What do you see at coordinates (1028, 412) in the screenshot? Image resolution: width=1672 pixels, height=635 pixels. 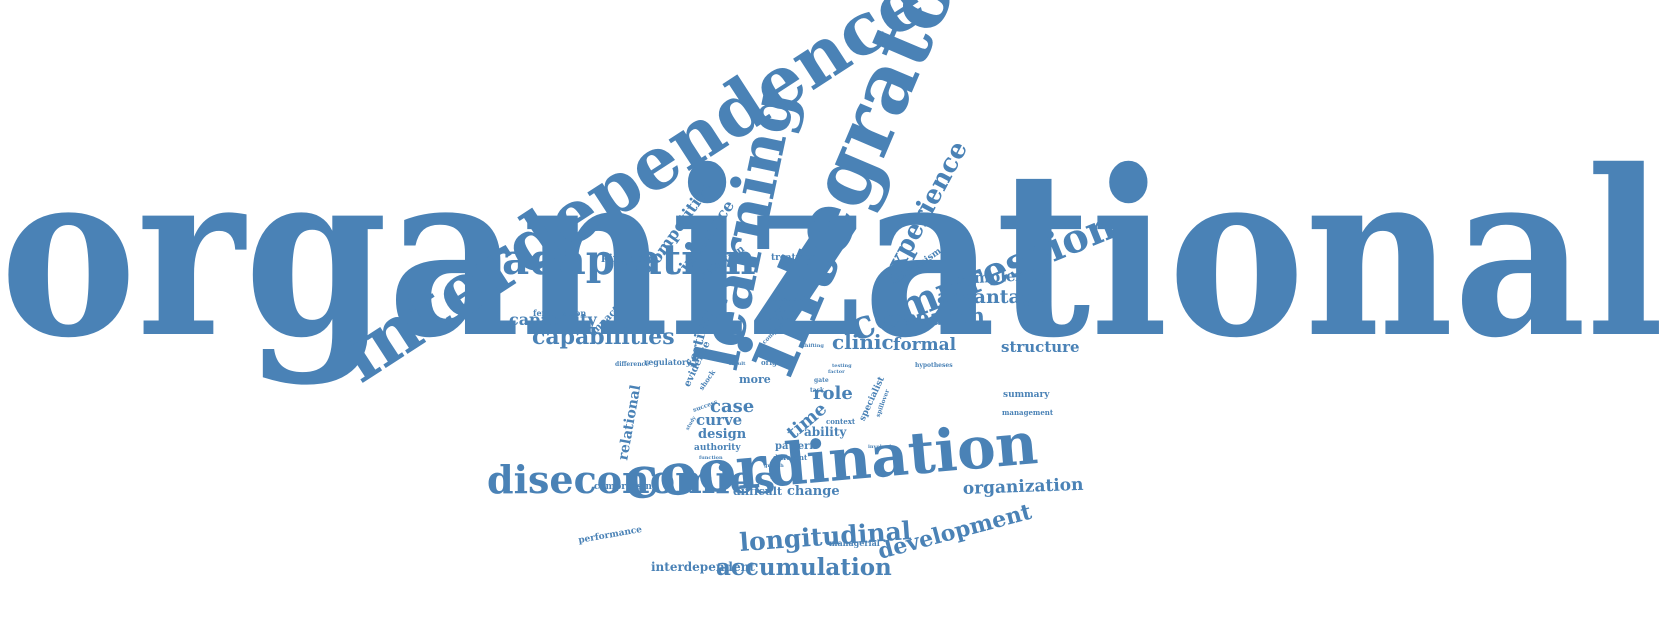 I see `word-management: management` at bounding box center [1028, 412].